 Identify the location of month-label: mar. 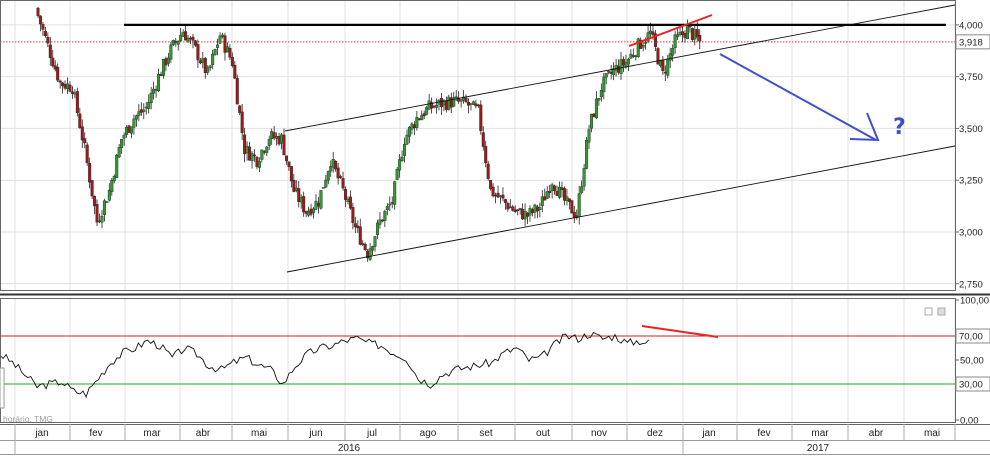
(152, 433).